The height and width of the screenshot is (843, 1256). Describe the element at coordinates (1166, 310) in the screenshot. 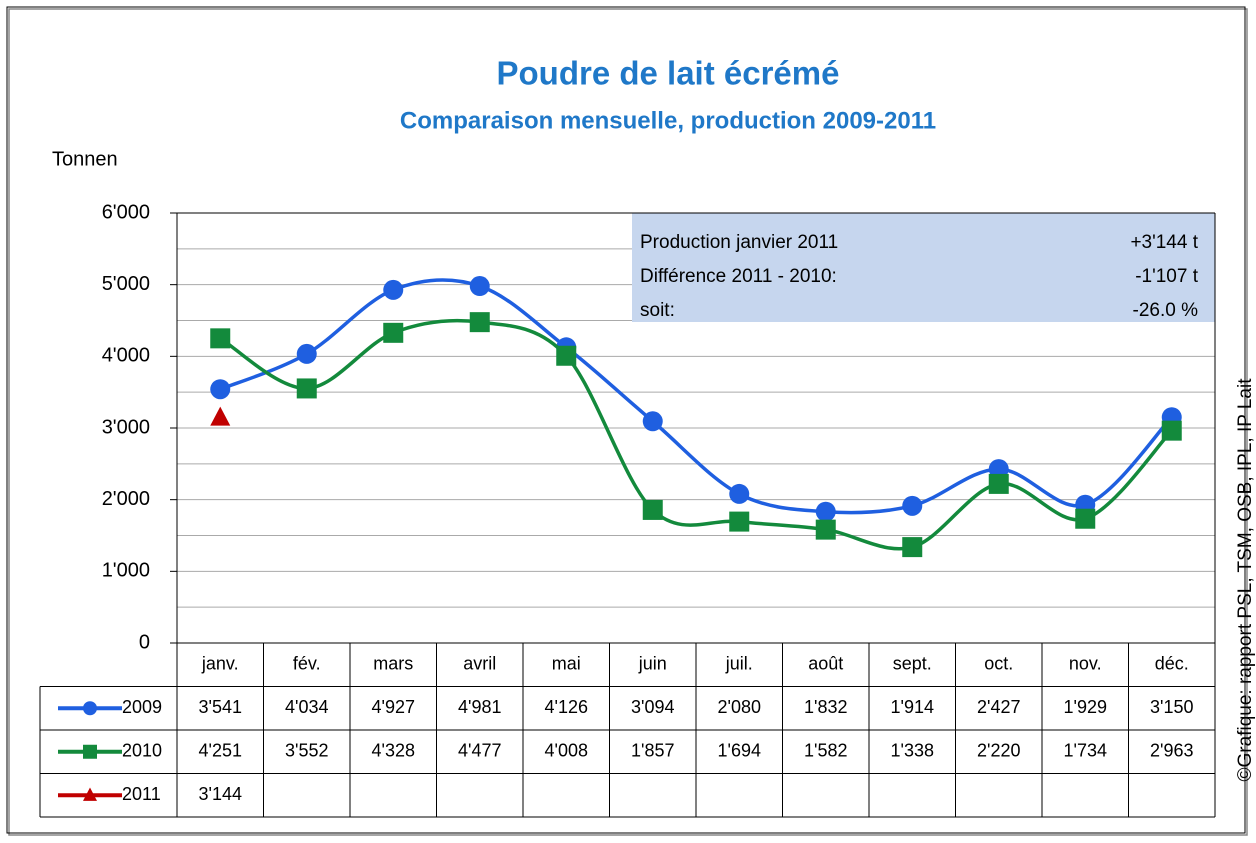

I see `info-value: -26.0 %` at that location.